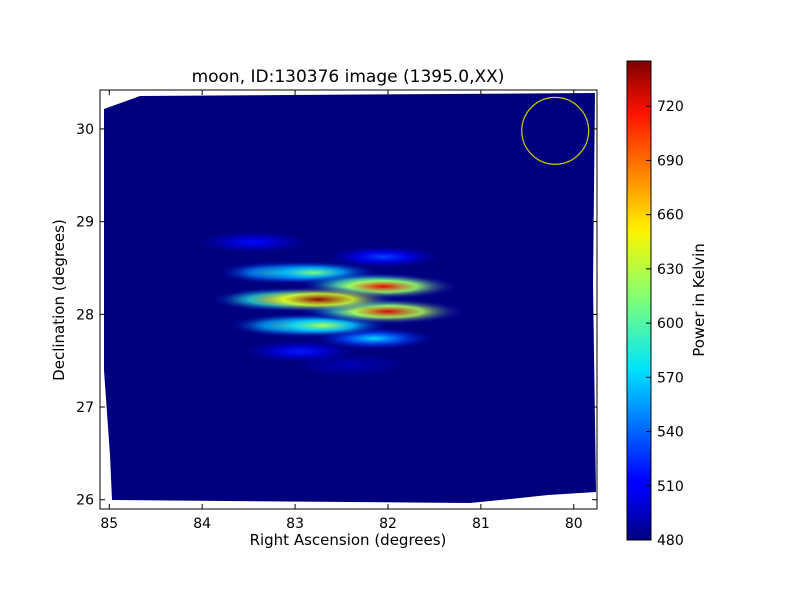 This screenshot has width=800, height=600. What do you see at coordinates (202, 524) in the screenshot?
I see `x-tick-label: 84` at bounding box center [202, 524].